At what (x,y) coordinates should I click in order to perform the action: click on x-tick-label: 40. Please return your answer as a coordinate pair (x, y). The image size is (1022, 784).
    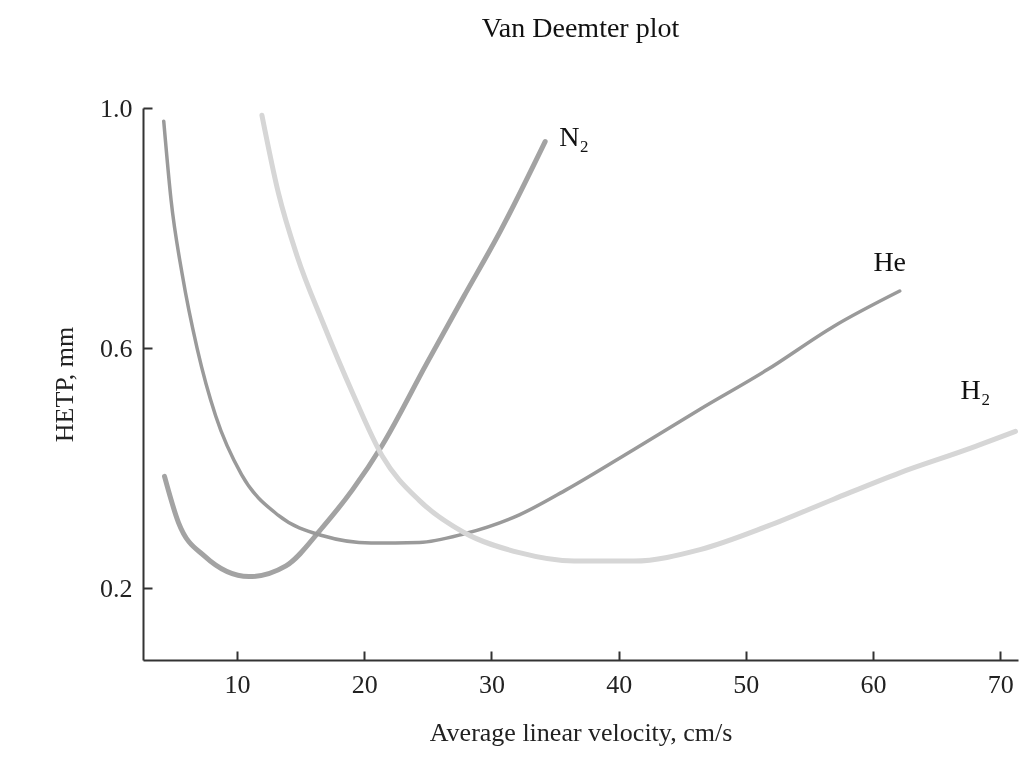
    Looking at the image, I should click on (619, 684).